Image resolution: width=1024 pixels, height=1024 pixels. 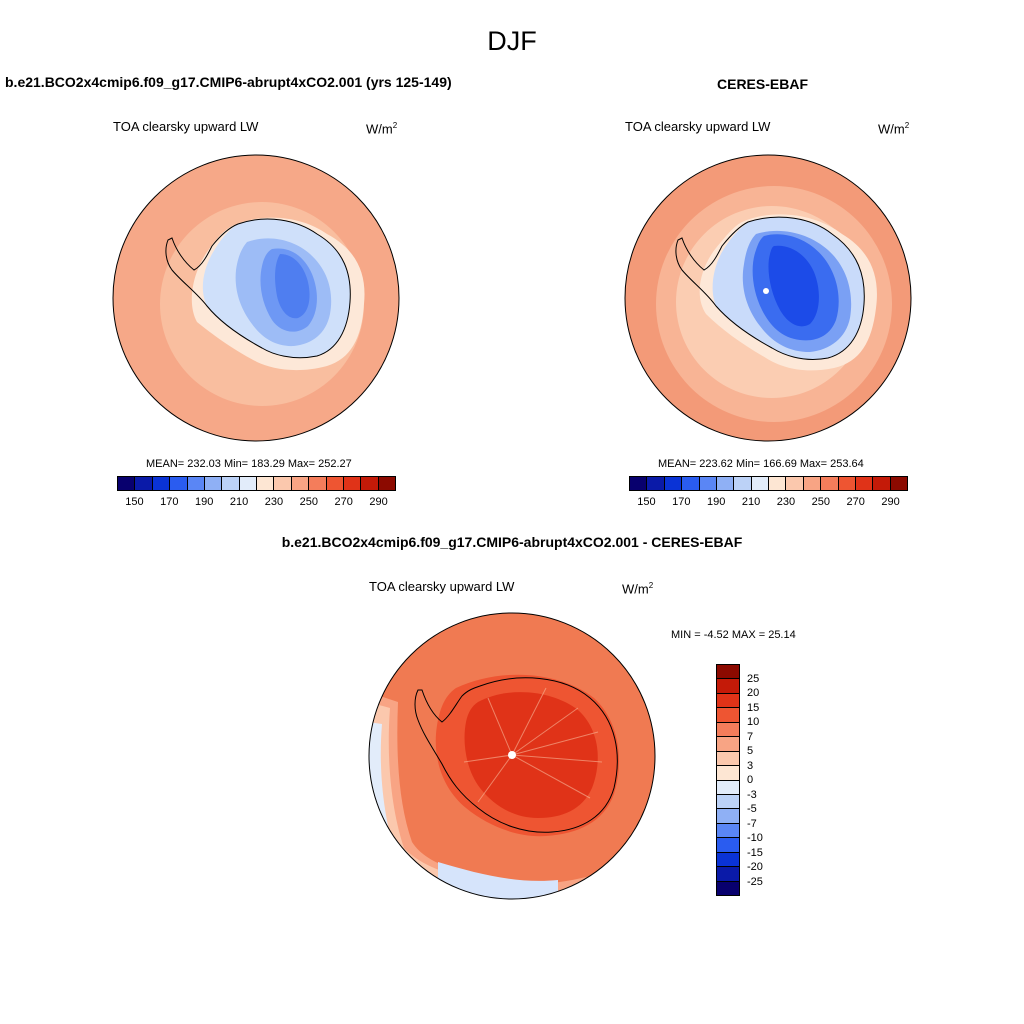 I want to click on colorbar-tick-label: 10, so click(x=753, y=722).